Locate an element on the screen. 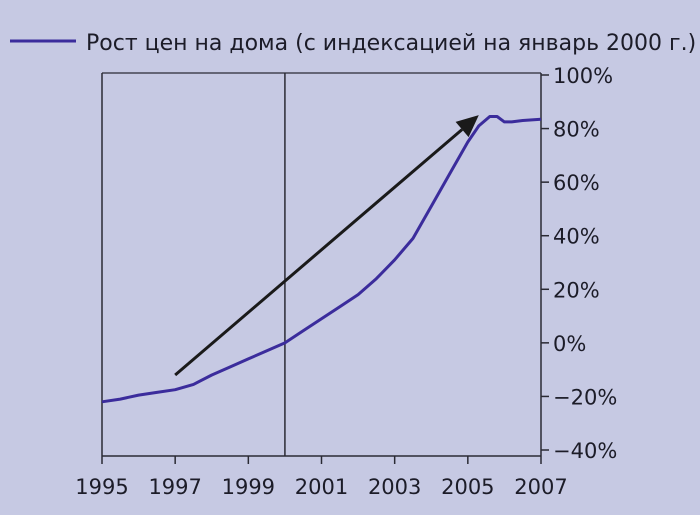 This screenshot has width=700, height=515. y-tick-label: 40% is located at coordinates (576, 237).